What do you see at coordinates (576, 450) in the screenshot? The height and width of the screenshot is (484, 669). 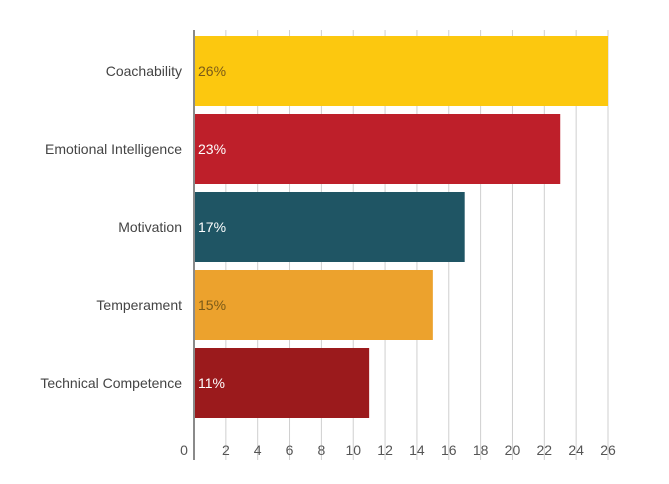 I see `x-tick-label: 24` at bounding box center [576, 450].